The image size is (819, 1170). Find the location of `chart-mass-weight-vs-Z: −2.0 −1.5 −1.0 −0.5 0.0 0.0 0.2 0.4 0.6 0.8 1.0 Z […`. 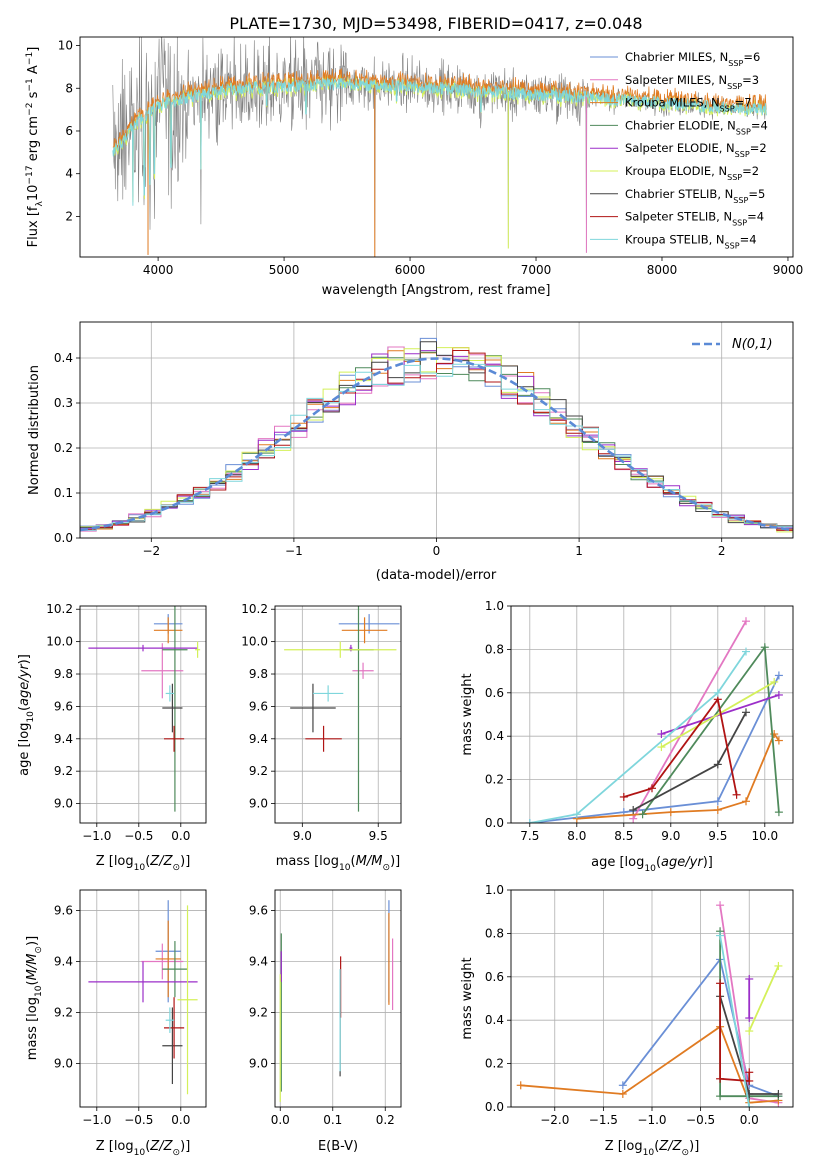

chart-mass-weight-vs-Z: −2.0 −1.5 −1.0 −0.5 0.0 0.0 0.2 0.4 0.6 0.8 1.0 Z [… is located at coordinates (627, 1020).